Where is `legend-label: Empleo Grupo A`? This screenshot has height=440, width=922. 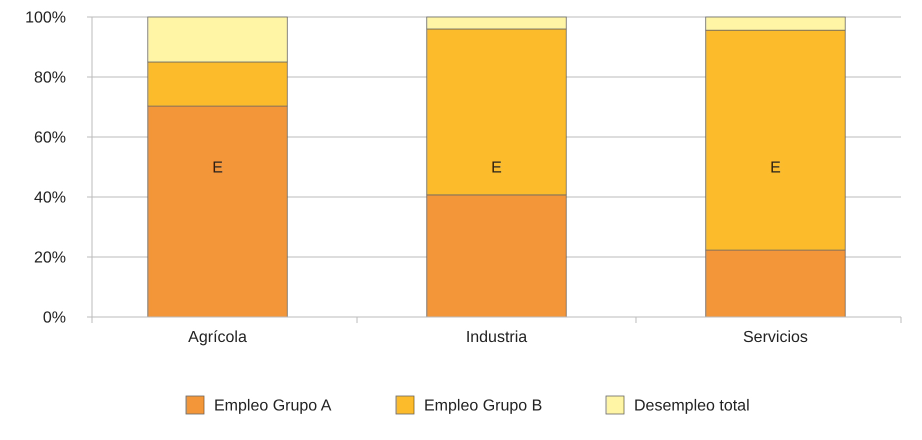
legend-label: Empleo Grupo A is located at coordinates (273, 406).